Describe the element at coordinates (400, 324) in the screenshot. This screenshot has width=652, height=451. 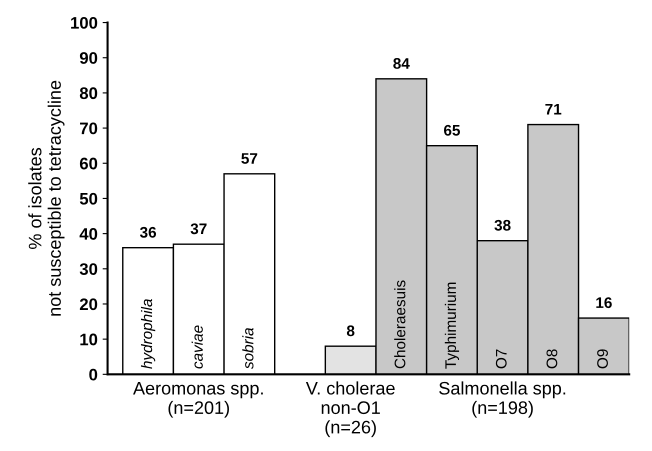
I see `x-tick-label: Choleraesuis` at that location.